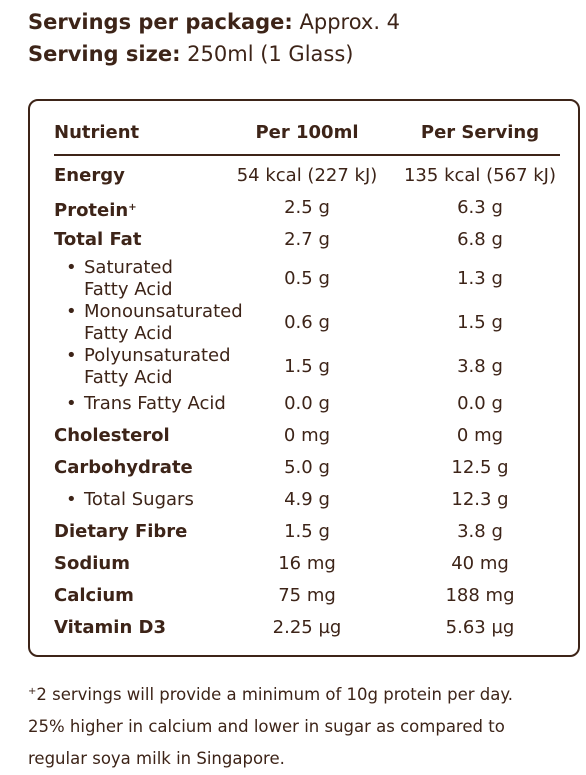 This screenshot has height=775, width=586. I want to click on table-row-saturated-fatty-acid: • Saturated Fatty Acid 0.5 g 1.3 g, so click(293, 279).